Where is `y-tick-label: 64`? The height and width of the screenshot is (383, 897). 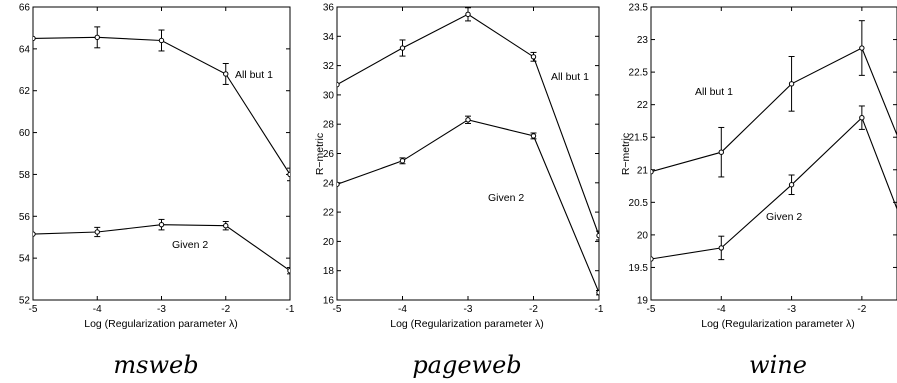 y-tick-label: 64 is located at coordinates (25, 49).